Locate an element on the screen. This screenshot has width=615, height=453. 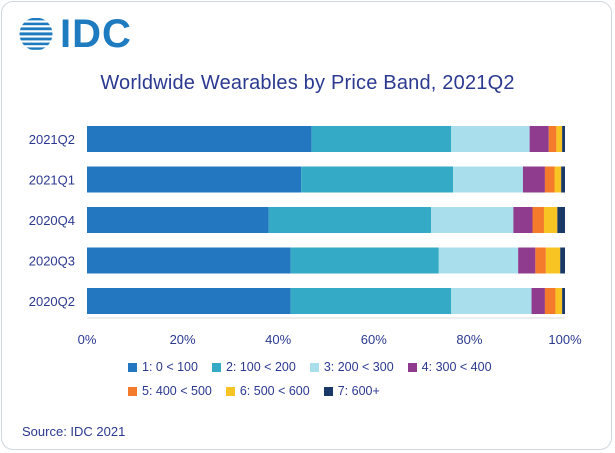
bar-segment-2021Q2-s1 is located at coordinates (199, 139).